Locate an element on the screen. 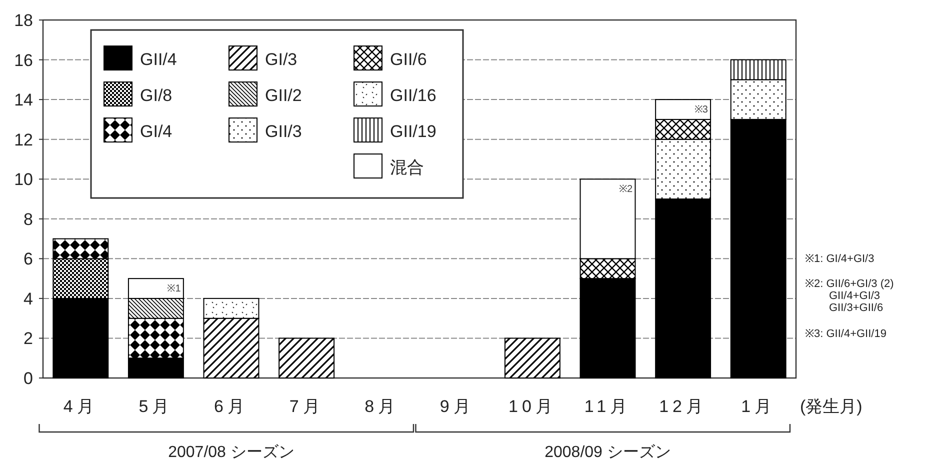 Image resolution: width=949 pixels, height=464 pixels. annotation: ※1 is located at coordinates (174, 289).